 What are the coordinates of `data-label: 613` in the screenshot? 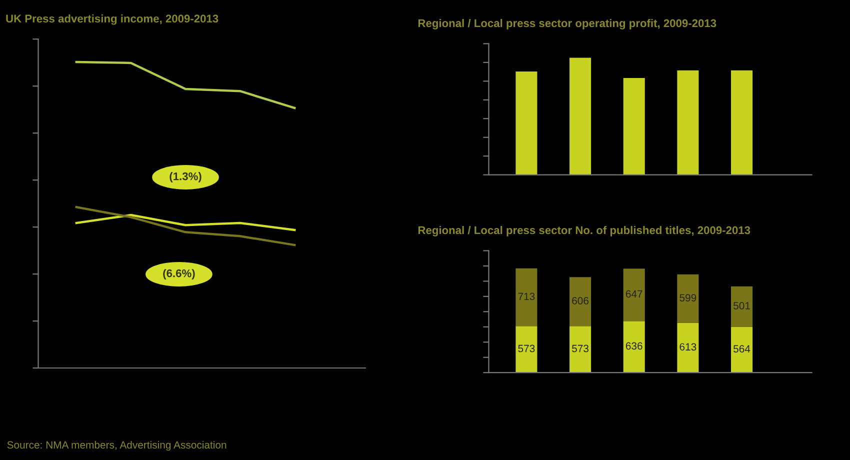 It's located at (688, 347).